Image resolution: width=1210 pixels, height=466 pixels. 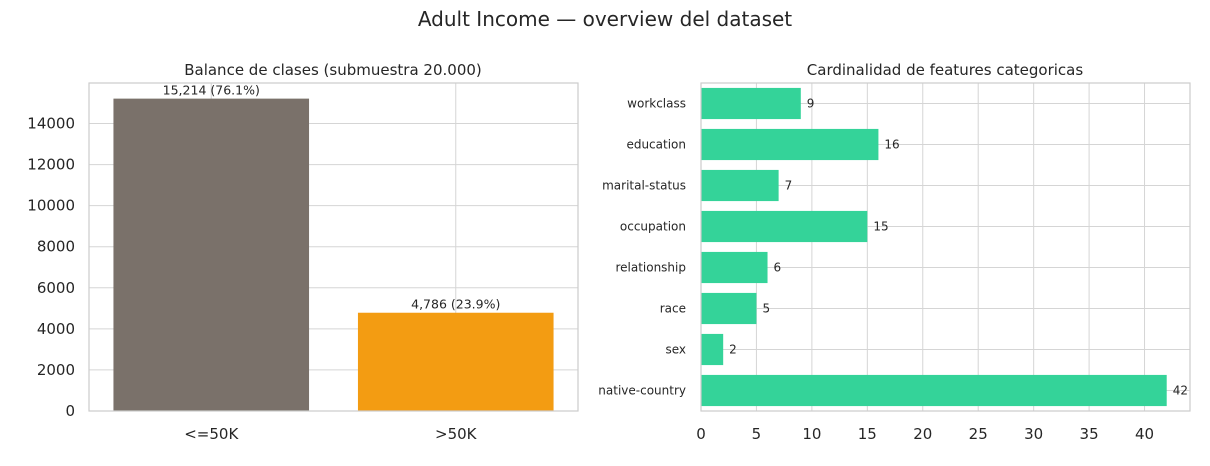 I want to click on x-tick-label: 5, so click(x=757, y=434).